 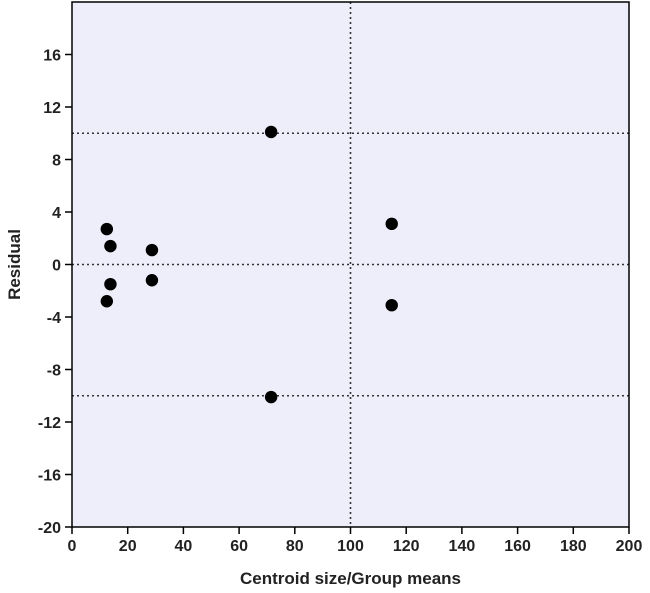 I want to click on x-tick-label: 160, so click(x=517, y=546).